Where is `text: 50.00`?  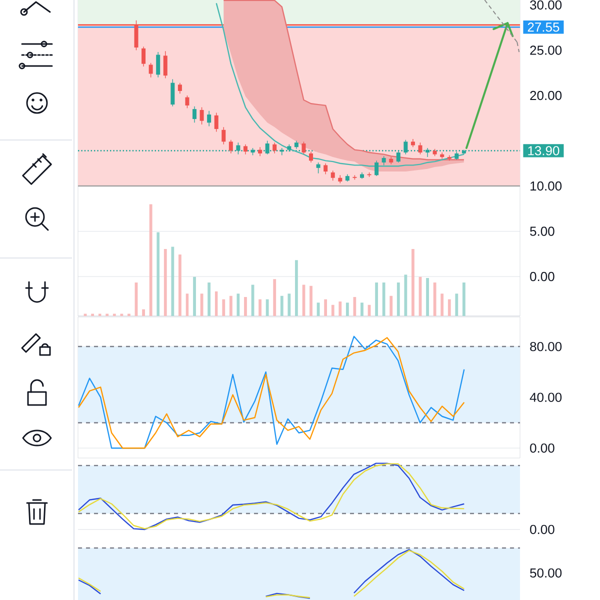 text: 50.00 is located at coordinates (546, 573).